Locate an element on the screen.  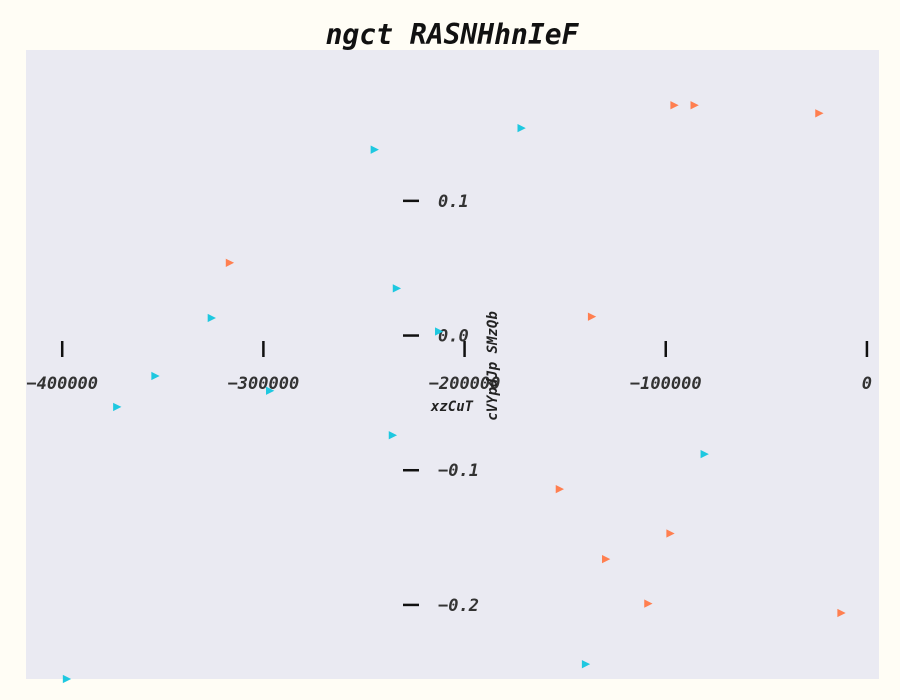
y-tick-label: −0.2 is located at coordinates (458, 606).